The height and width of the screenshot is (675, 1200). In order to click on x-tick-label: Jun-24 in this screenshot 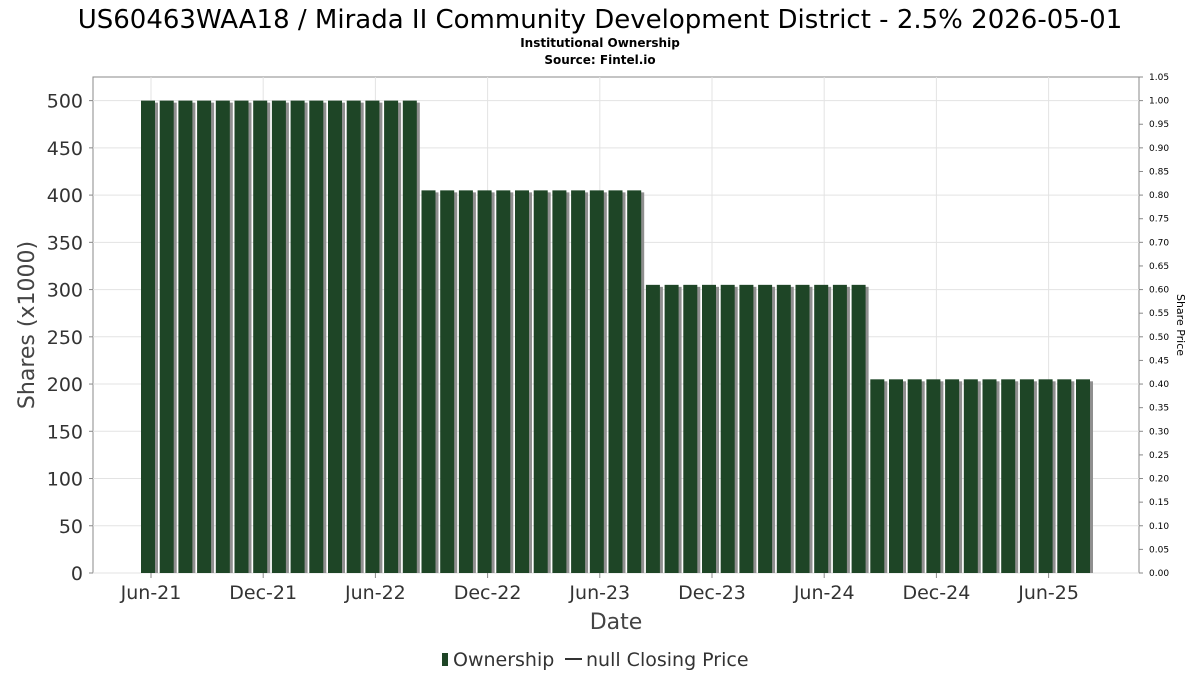, I will do `click(824, 593)`.